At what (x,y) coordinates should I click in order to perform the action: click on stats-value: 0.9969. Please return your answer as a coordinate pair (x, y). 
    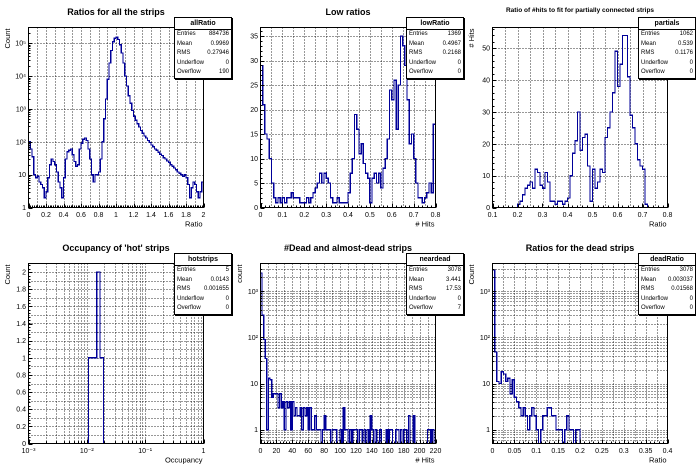
    Looking at the image, I should click on (219, 43).